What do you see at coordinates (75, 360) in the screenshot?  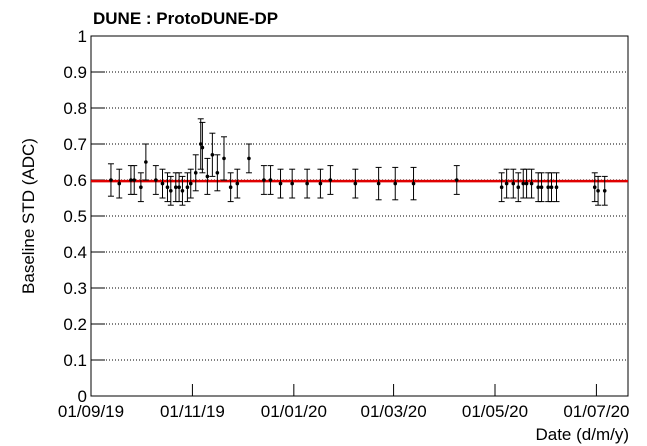 I see `y-tick-label: 0.1` at bounding box center [75, 360].